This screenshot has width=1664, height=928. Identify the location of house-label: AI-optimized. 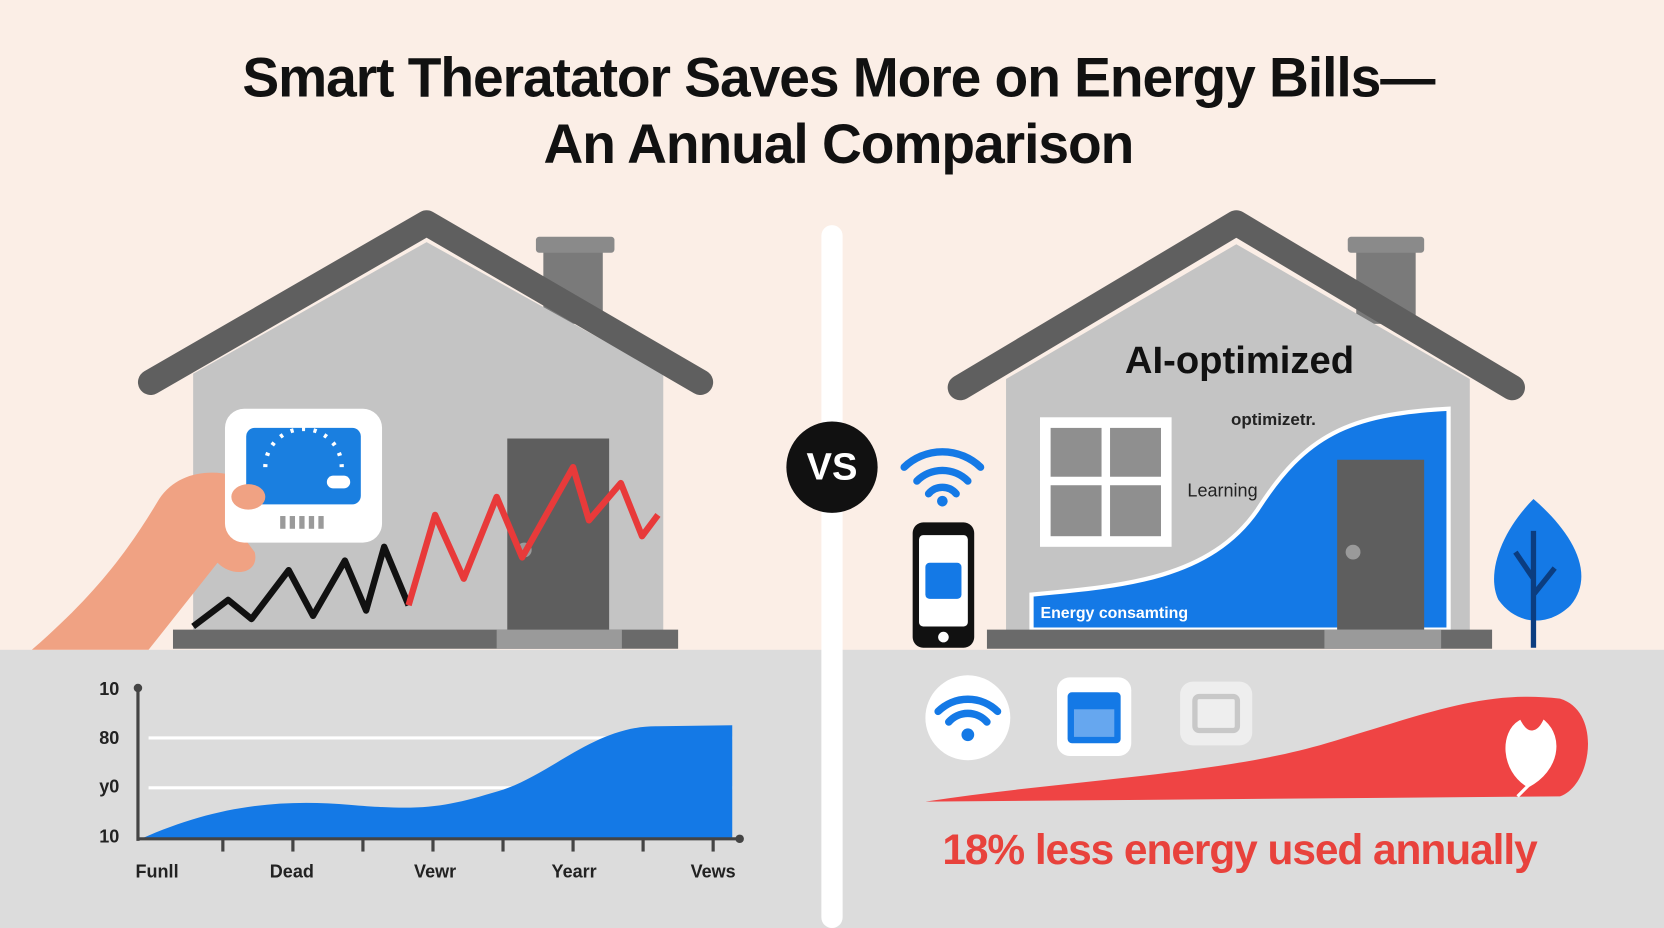
(1239, 360).